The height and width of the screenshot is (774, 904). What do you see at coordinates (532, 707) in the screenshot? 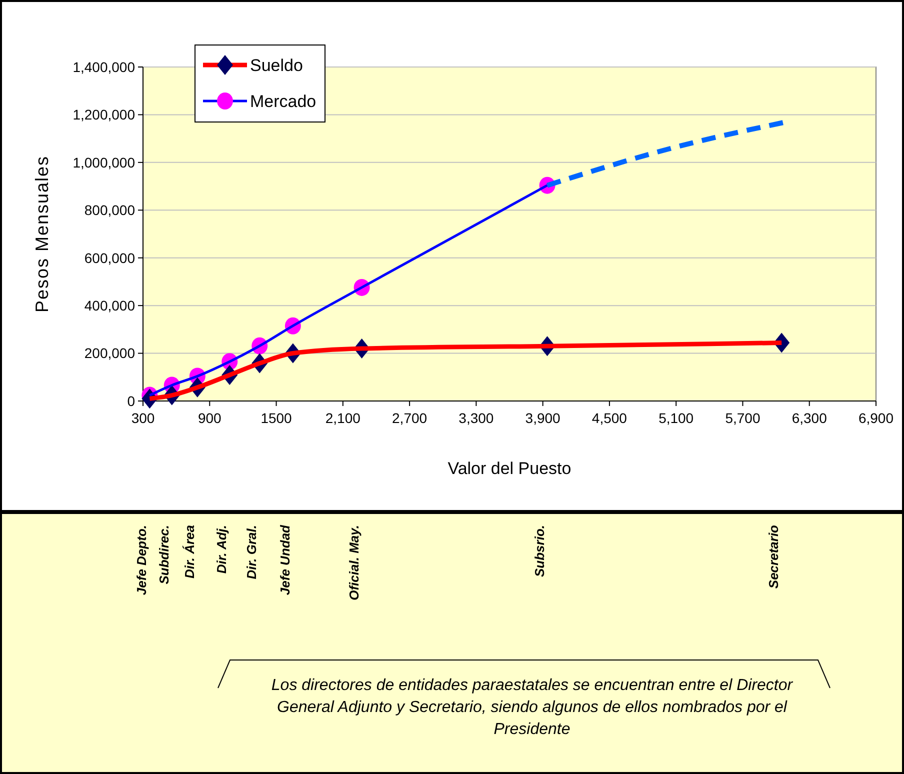
I see `text: Los directores de entidades paraestatales se encuentran entre el Director General Adjunto y Secretario, siendo algunos de ellos nombrados por el Presidente` at bounding box center [532, 707].